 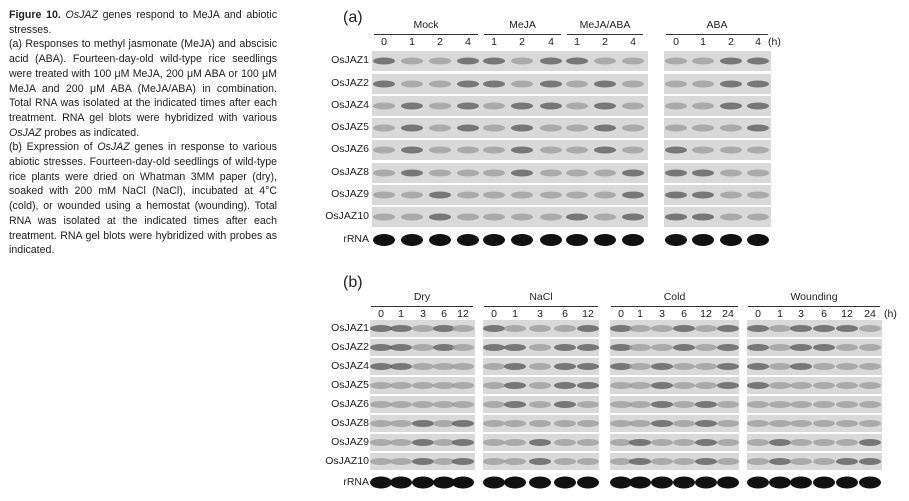 I want to click on row-label-osjaz8: OsJAZ8, so click(x=350, y=422).